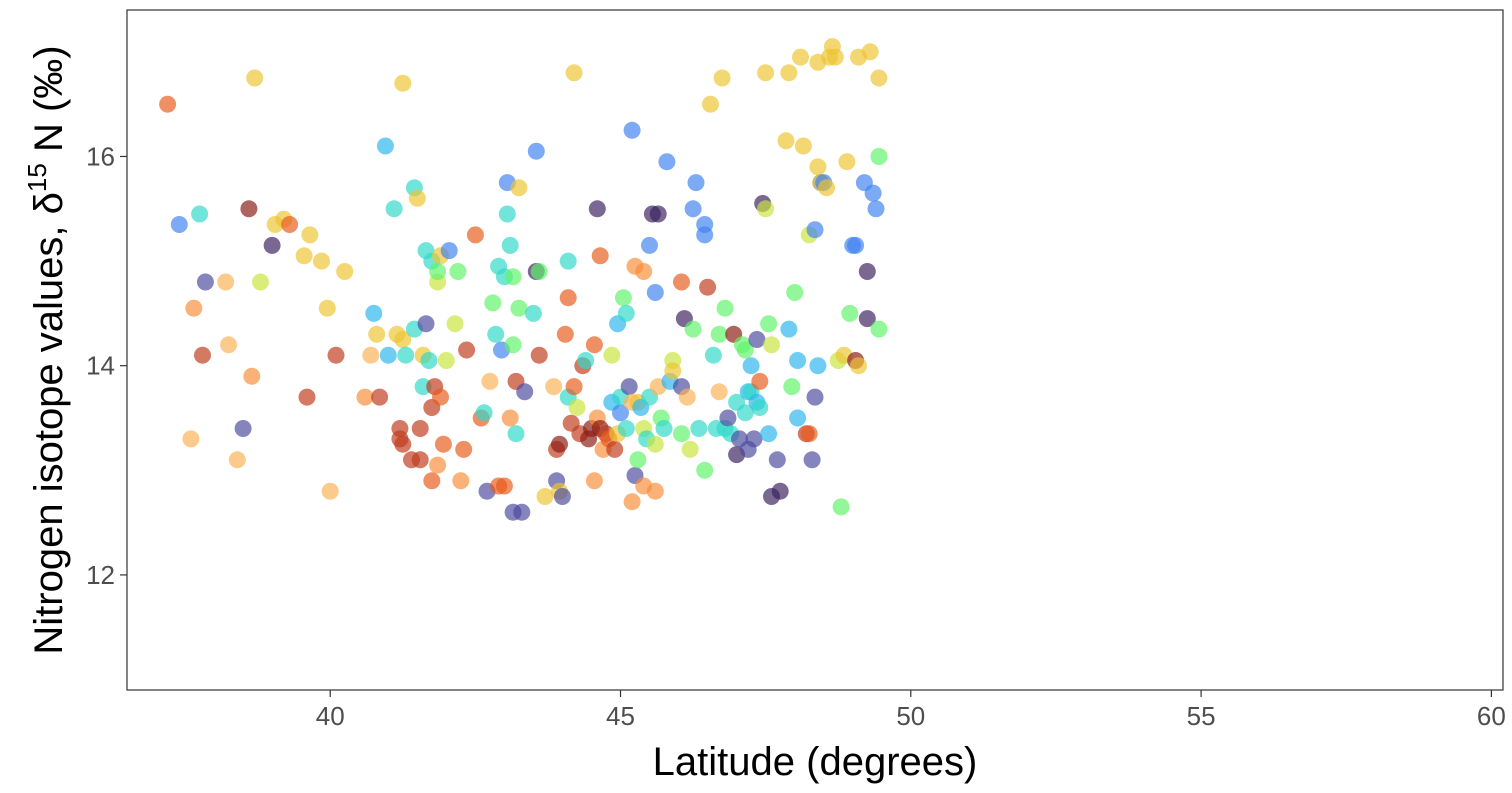 This screenshot has height=793, width=1512. What do you see at coordinates (1491, 716) in the screenshot?
I see `x-tick-label: 60` at bounding box center [1491, 716].